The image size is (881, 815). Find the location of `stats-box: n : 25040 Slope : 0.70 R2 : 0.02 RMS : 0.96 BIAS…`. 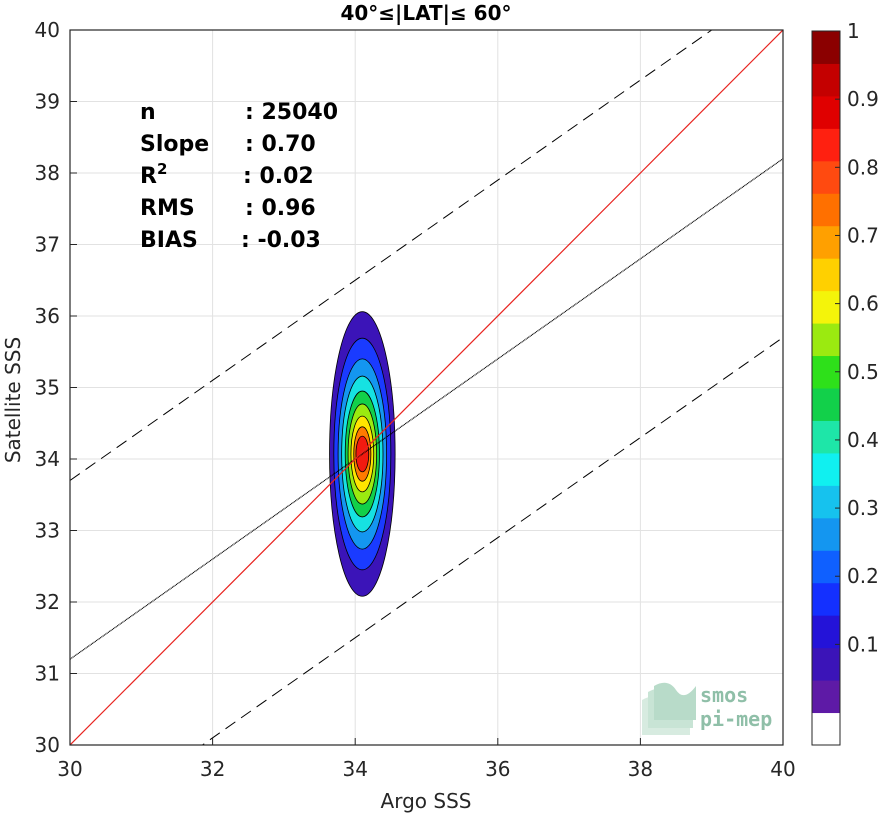

stats-box: n : 25040 Slope : 0.70 R2 : 0.02 RMS : 0.96 BIAS… is located at coordinates (239, 176).